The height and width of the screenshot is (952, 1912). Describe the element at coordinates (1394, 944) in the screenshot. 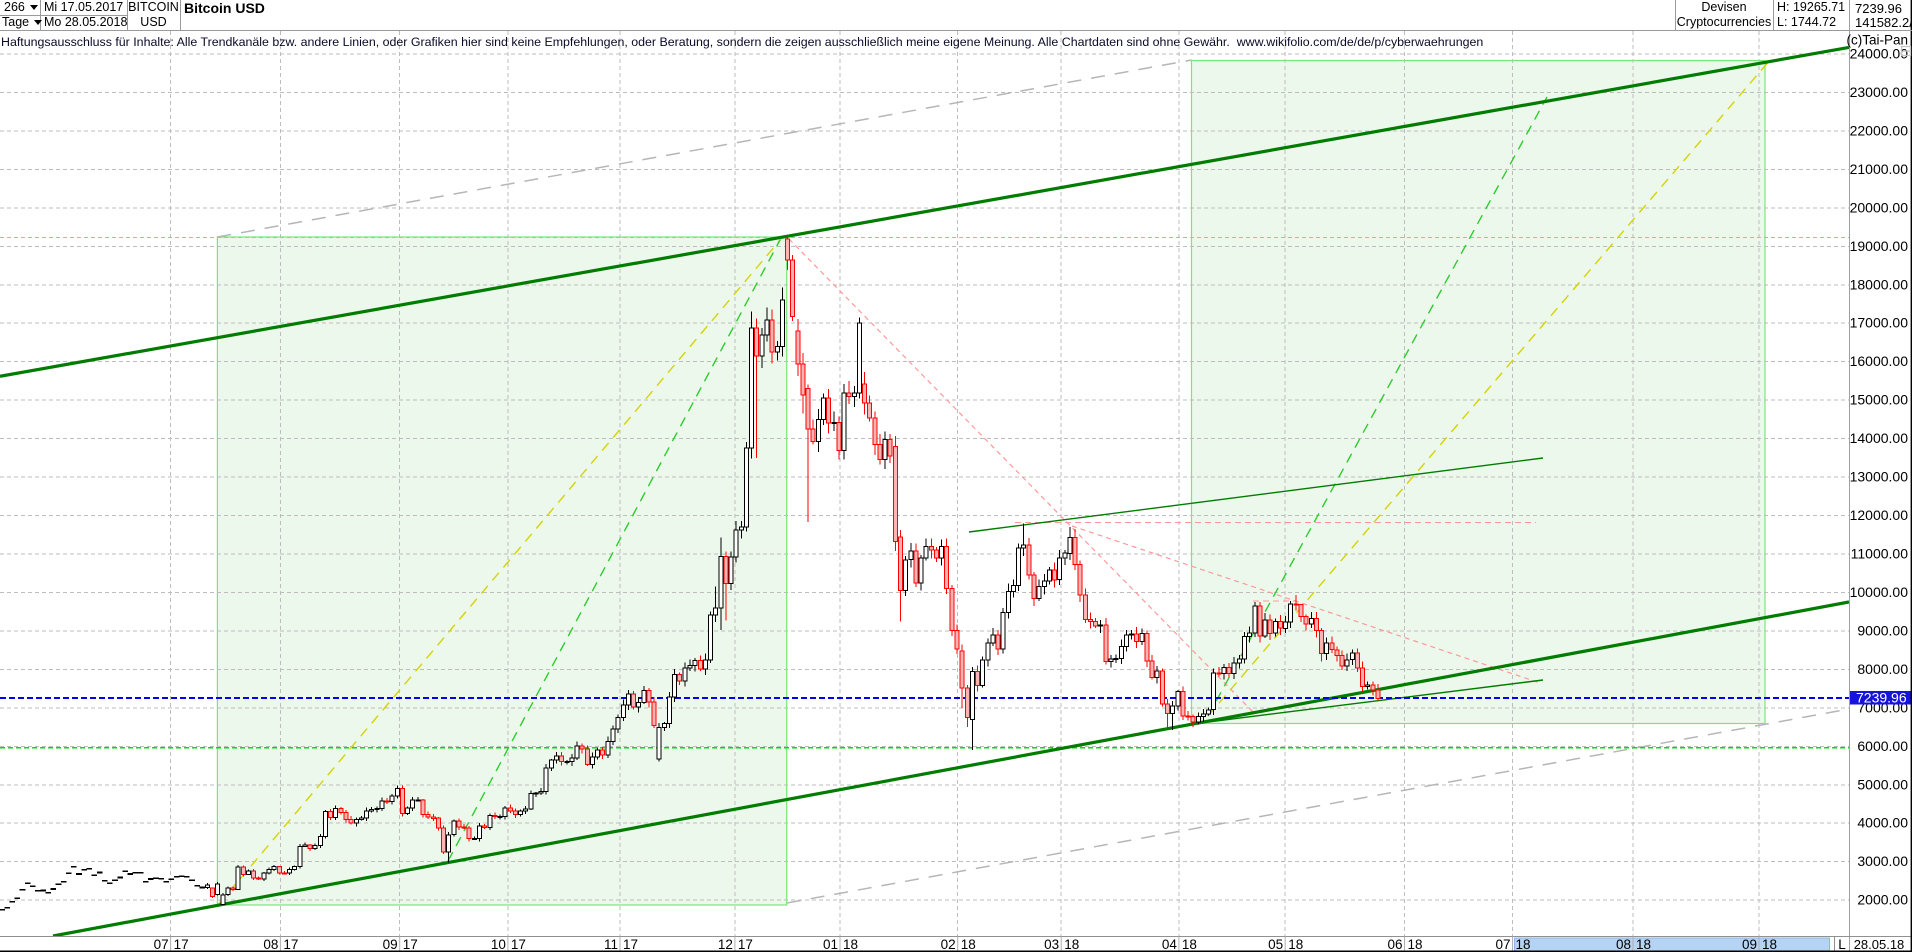

I see `svg-text: 06` at that location.